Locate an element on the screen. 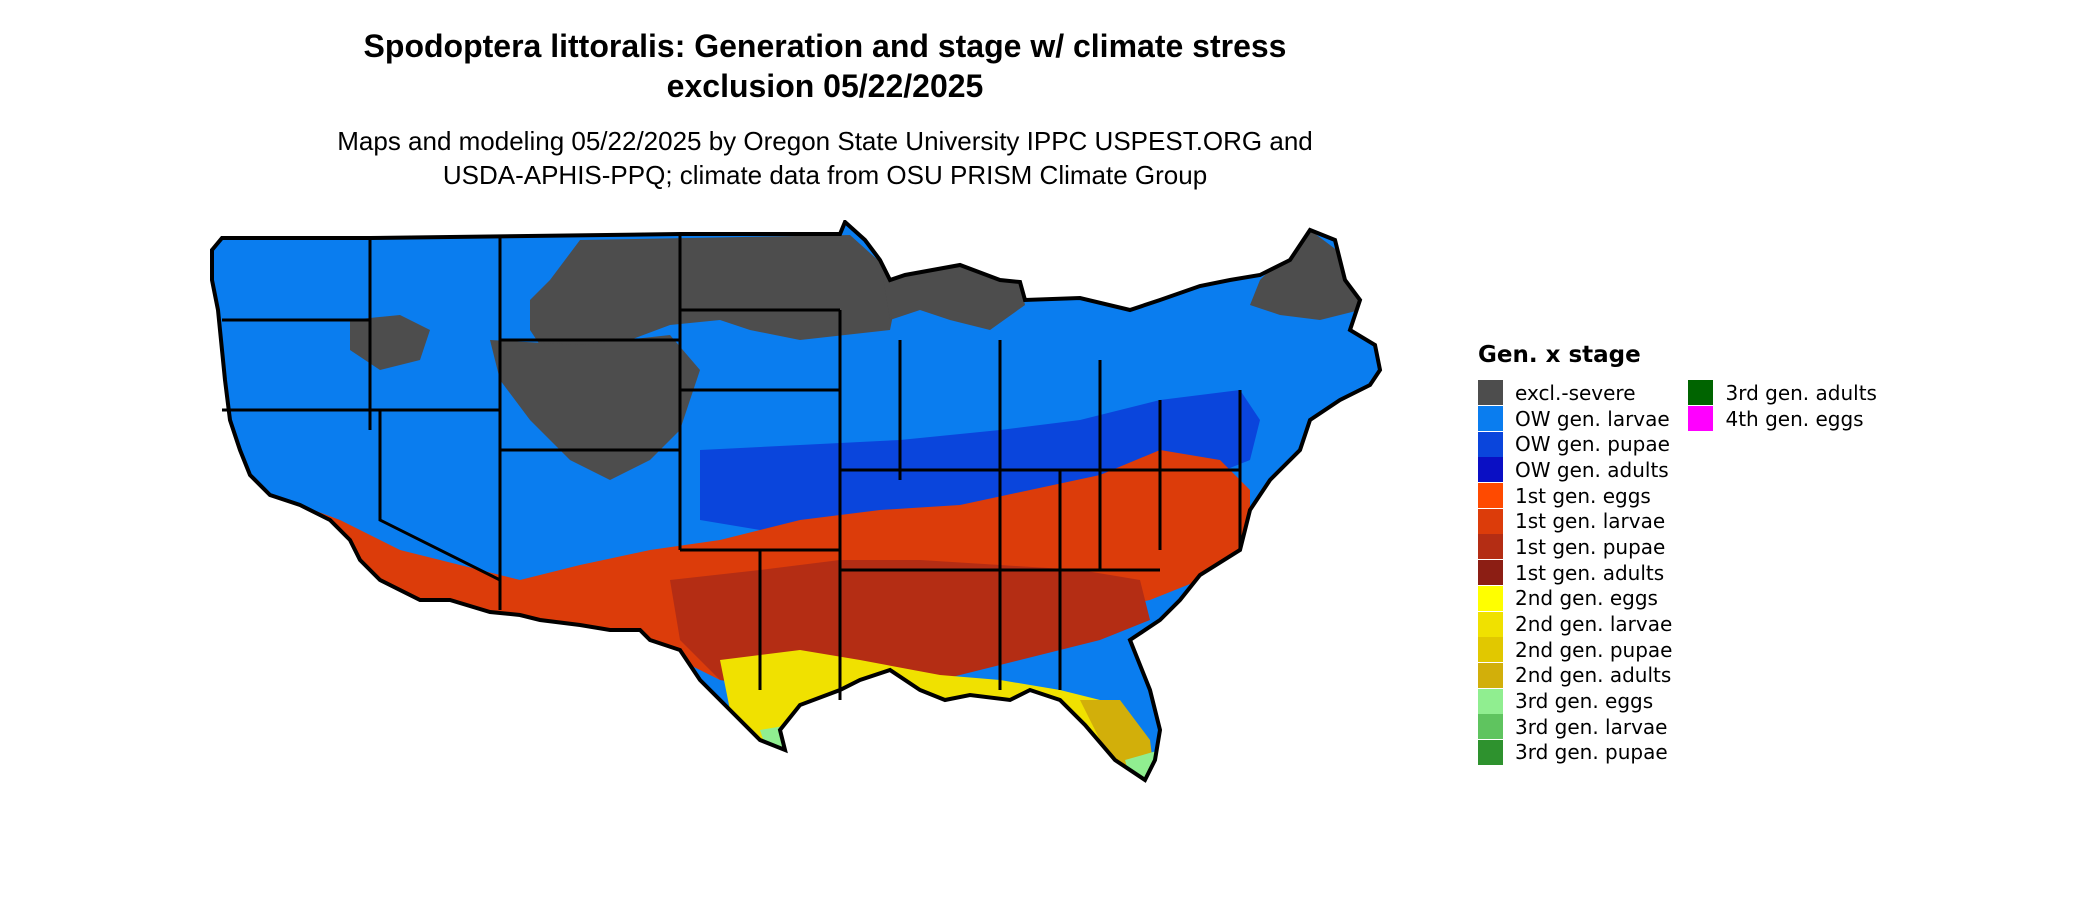  legend-label: excl.-severe is located at coordinates (1575, 392).